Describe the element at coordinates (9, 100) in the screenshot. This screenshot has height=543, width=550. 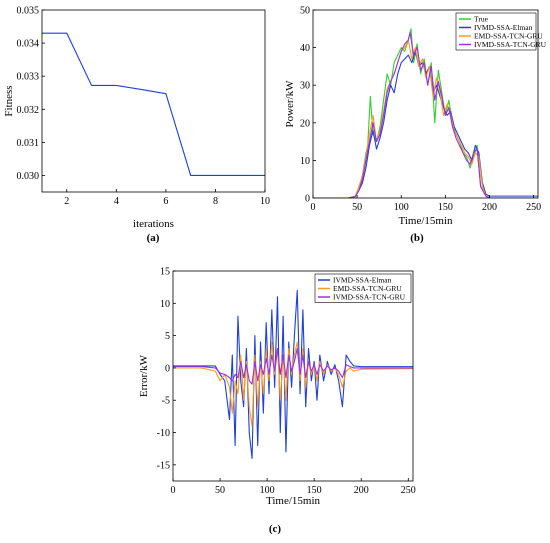
I see `y-axis-label: Fitness` at that location.